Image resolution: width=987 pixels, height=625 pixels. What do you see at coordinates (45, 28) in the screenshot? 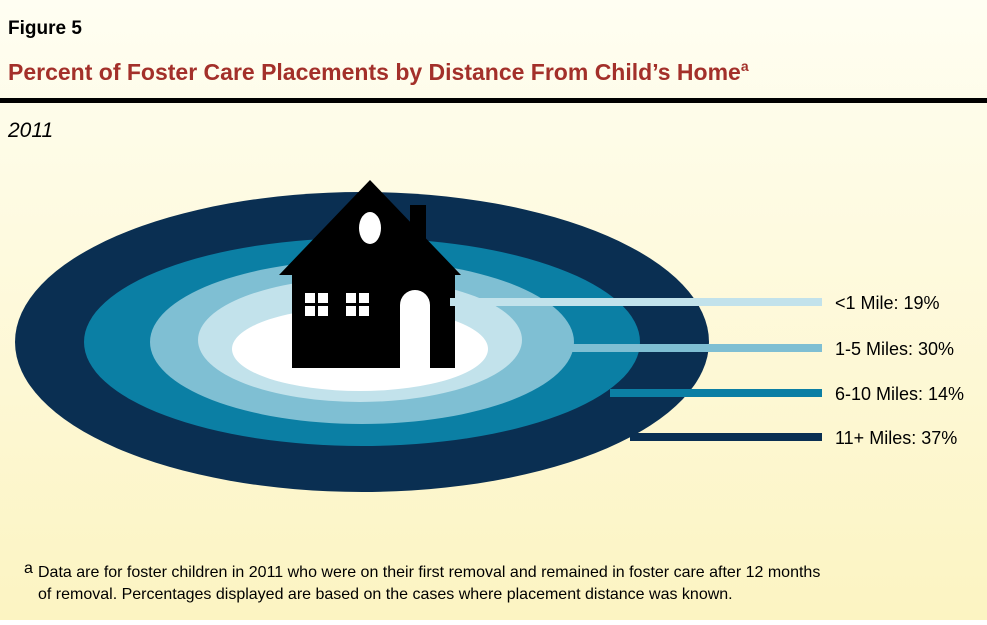
I see `figure-label: Figure 5` at bounding box center [45, 28].